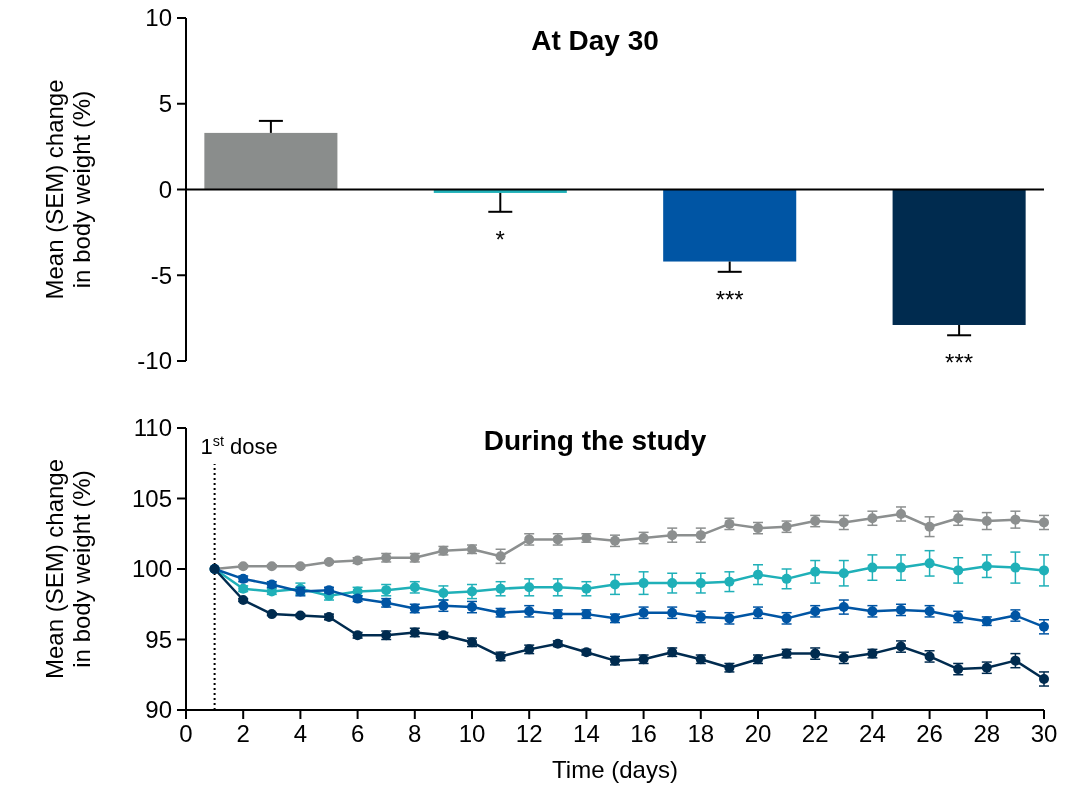 Image resolution: width=1066 pixels, height=792 pixels. Describe the element at coordinates (872, 733) in the screenshot. I see `x-tick-label: 24` at that location.